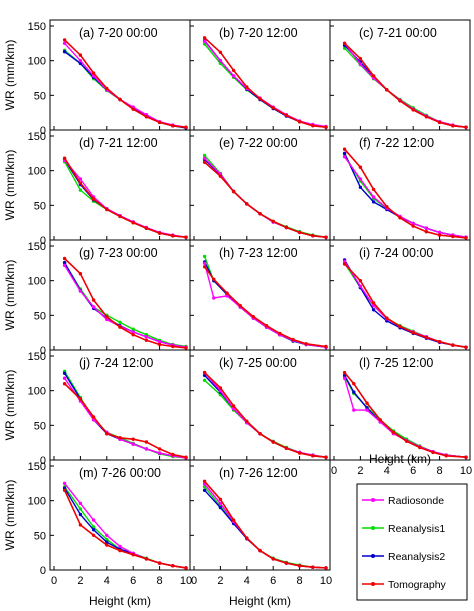 The image size is (474, 611). I want to click on y-tick-label: 150, so click(37, 247).